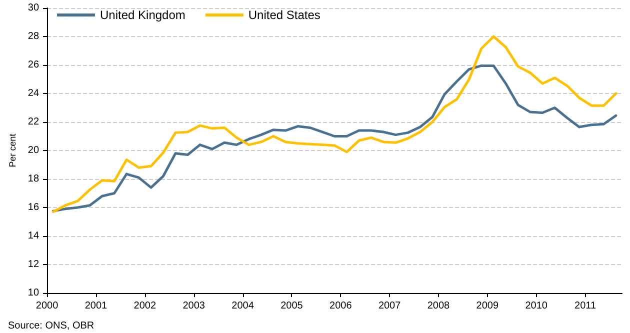 Image resolution: width=630 pixels, height=333 pixels. What do you see at coordinates (34, 293) in the screenshot?
I see `y-tick-label: 10` at bounding box center [34, 293].